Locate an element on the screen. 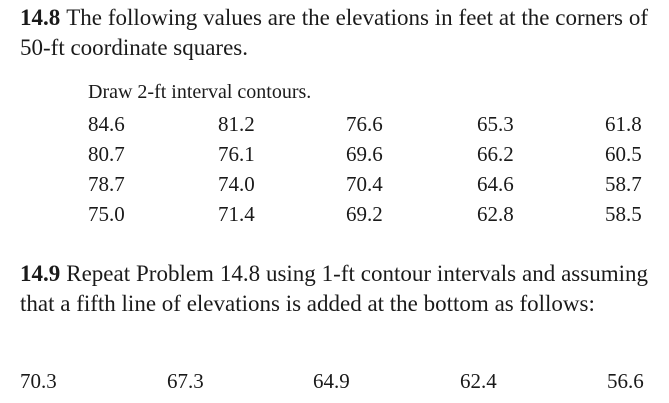 The image size is (669, 403). elevation-value: 56.6 is located at coordinates (625, 381).